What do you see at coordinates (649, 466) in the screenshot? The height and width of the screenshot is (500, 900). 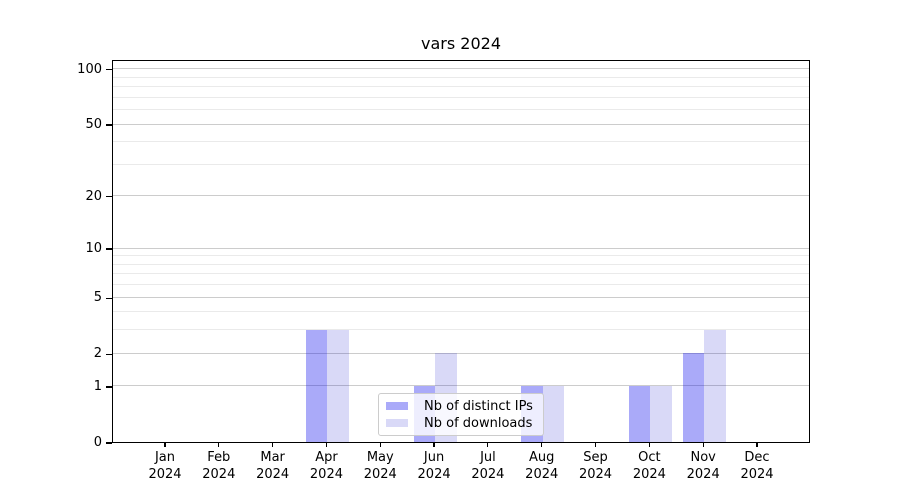 I see `x-tick-label: Oct 2024` at bounding box center [649, 466].